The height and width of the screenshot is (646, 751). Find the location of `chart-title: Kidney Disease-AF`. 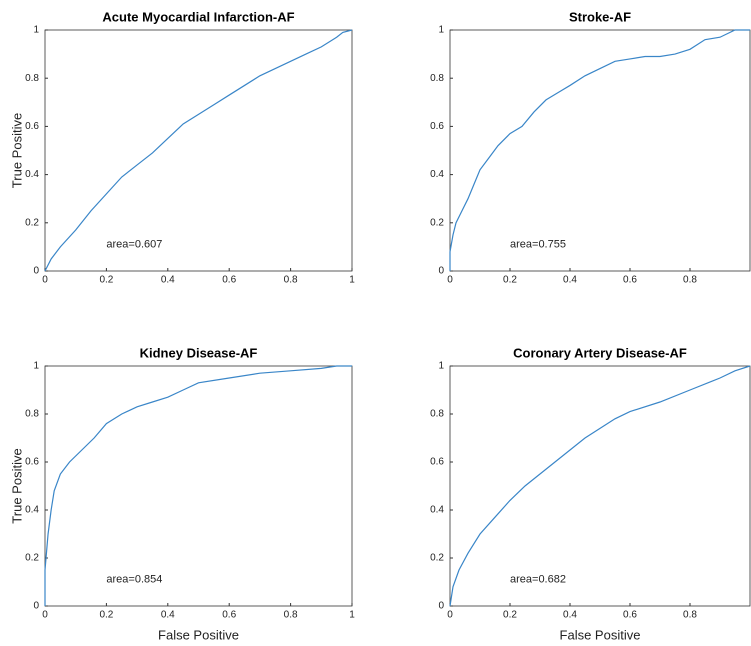

chart-title: Kidney Disease-AF is located at coordinates (199, 352).